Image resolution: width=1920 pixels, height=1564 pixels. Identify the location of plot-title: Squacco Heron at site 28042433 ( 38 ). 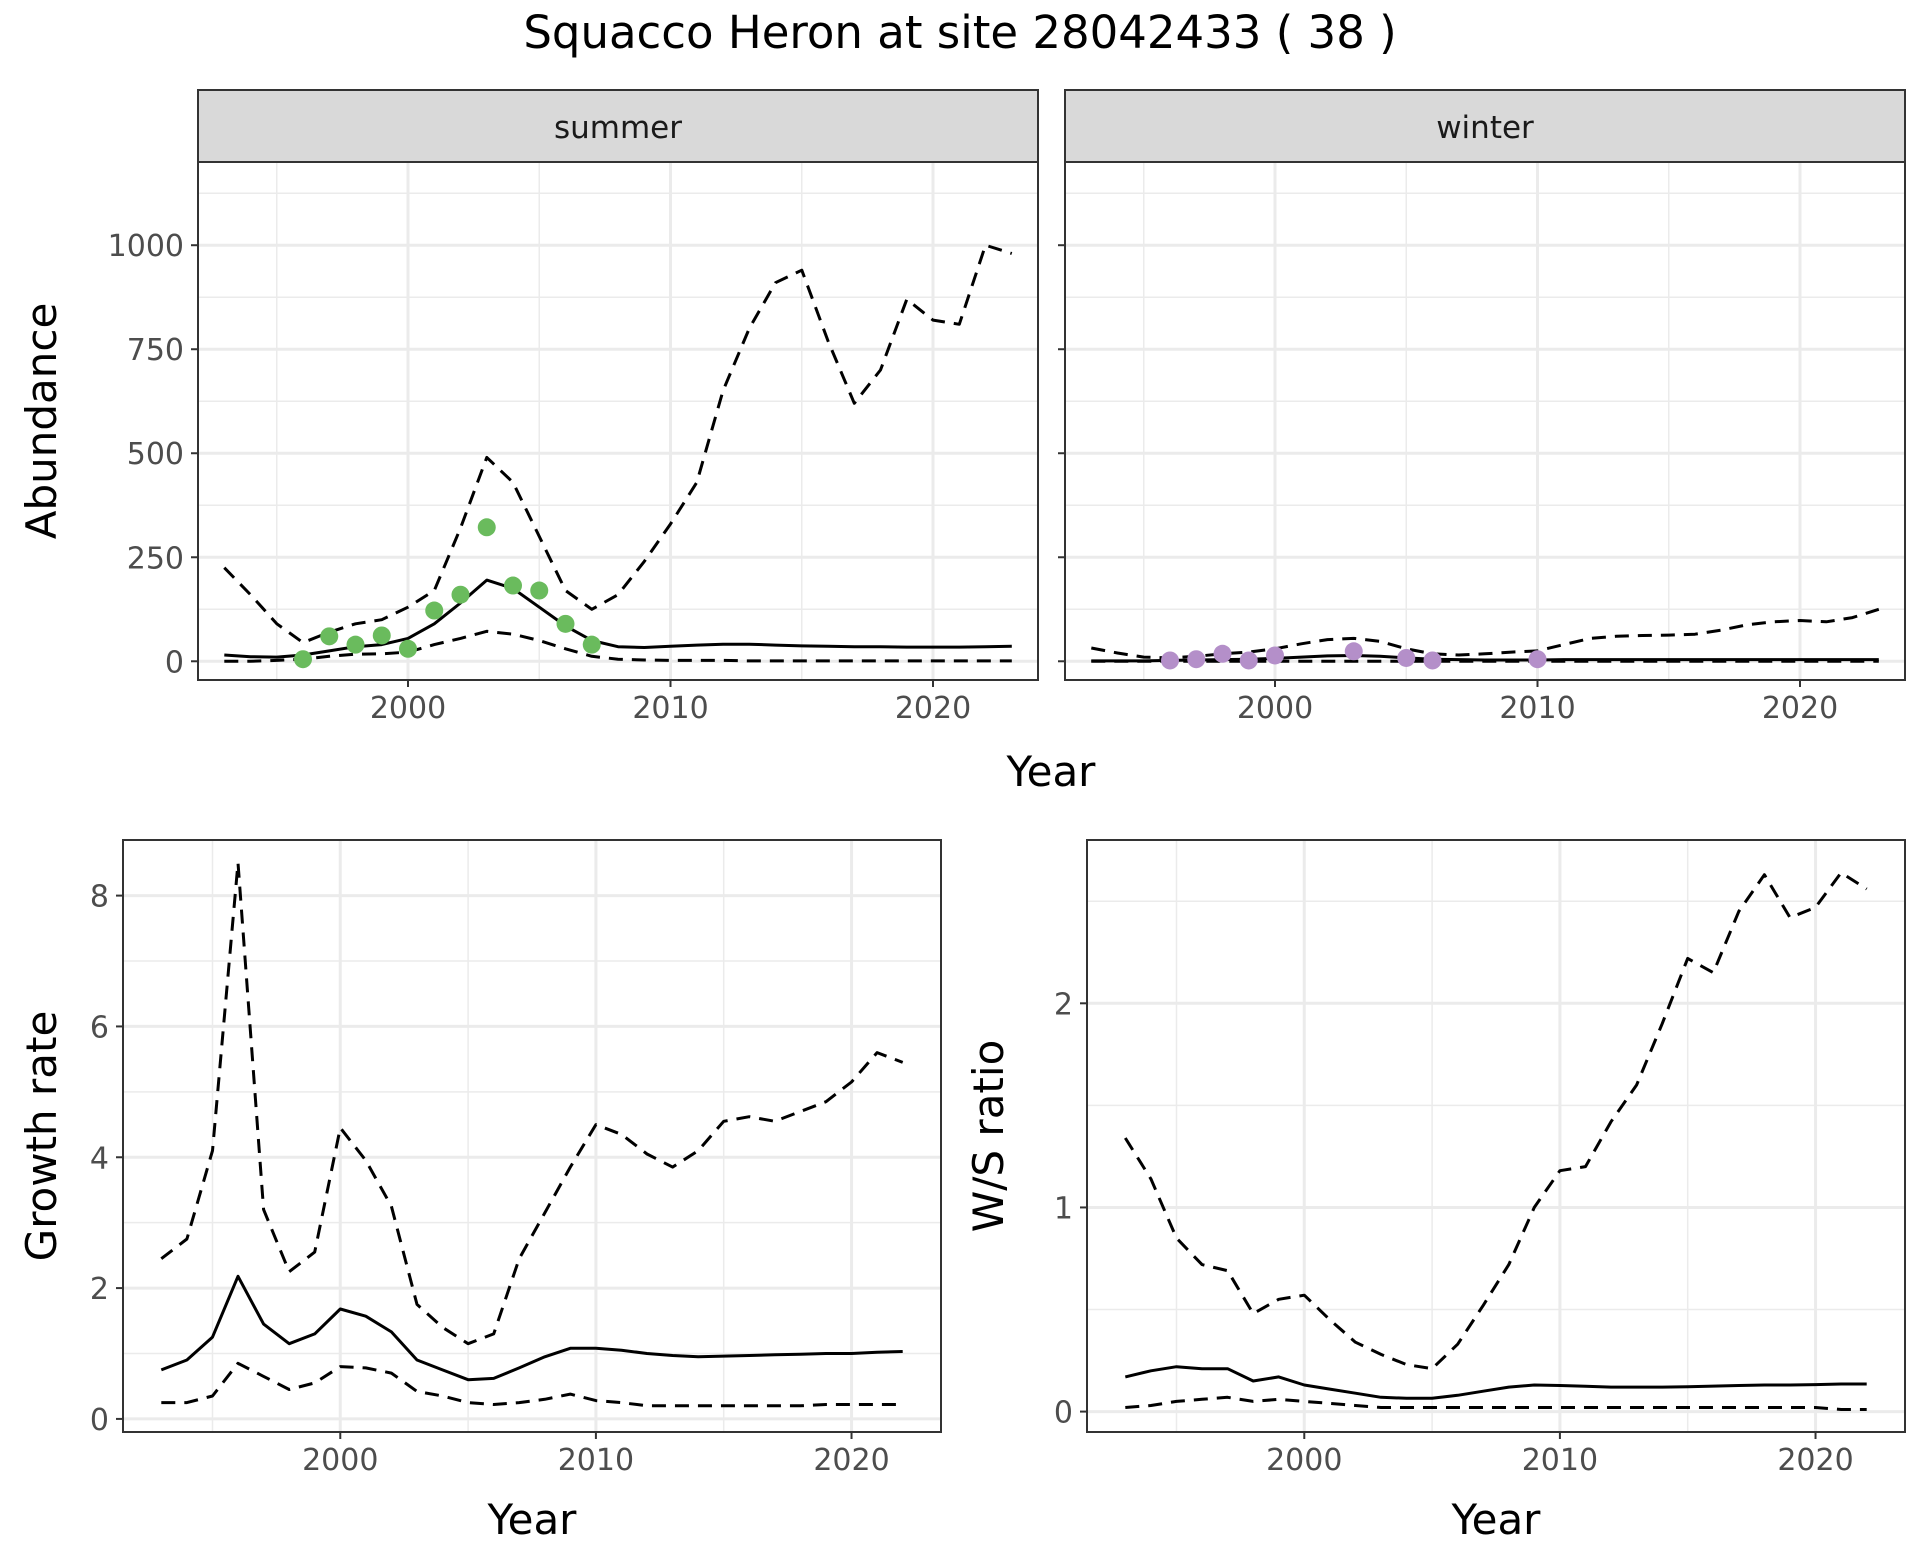
(959, 32).